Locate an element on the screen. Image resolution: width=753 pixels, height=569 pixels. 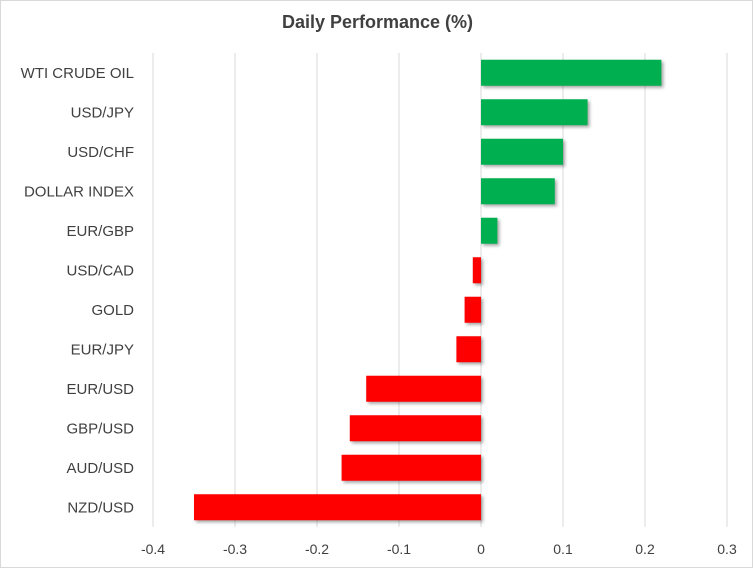
x-tick-label: -0.4 is located at coordinates (153, 549).